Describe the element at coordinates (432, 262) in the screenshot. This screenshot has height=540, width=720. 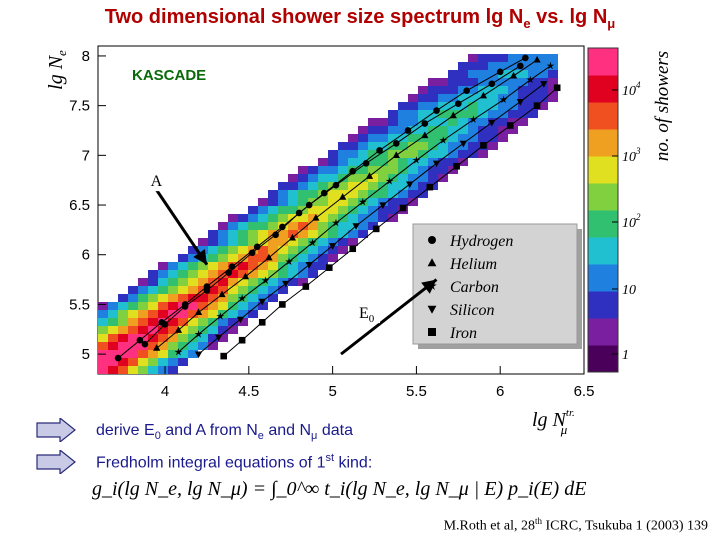
I see `legend-marker` at that location.